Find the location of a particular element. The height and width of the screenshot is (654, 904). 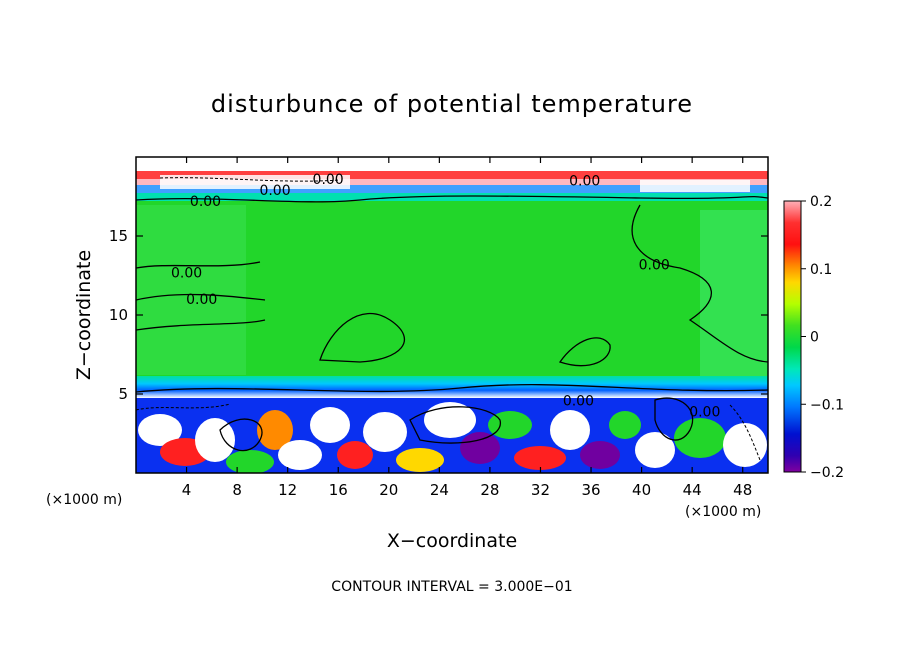

x-tick-label: 4 is located at coordinates (187, 490).